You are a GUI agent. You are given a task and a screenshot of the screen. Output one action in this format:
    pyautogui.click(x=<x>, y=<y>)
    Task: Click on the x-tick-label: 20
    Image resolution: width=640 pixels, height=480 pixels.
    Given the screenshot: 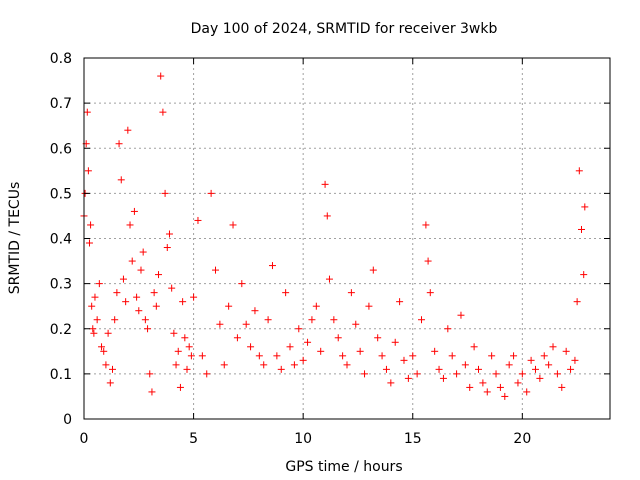 What is the action you would take?
    pyautogui.click(x=522, y=439)
    